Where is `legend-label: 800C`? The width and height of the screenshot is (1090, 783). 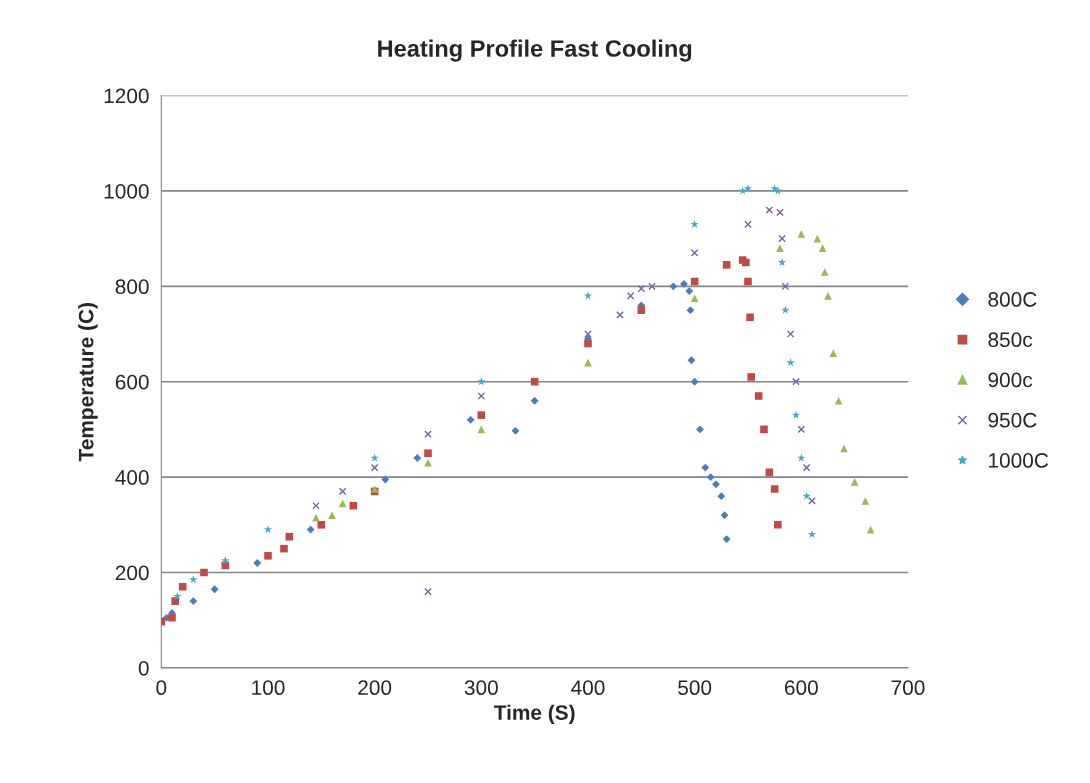
legend-label: 800C is located at coordinates (1012, 299).